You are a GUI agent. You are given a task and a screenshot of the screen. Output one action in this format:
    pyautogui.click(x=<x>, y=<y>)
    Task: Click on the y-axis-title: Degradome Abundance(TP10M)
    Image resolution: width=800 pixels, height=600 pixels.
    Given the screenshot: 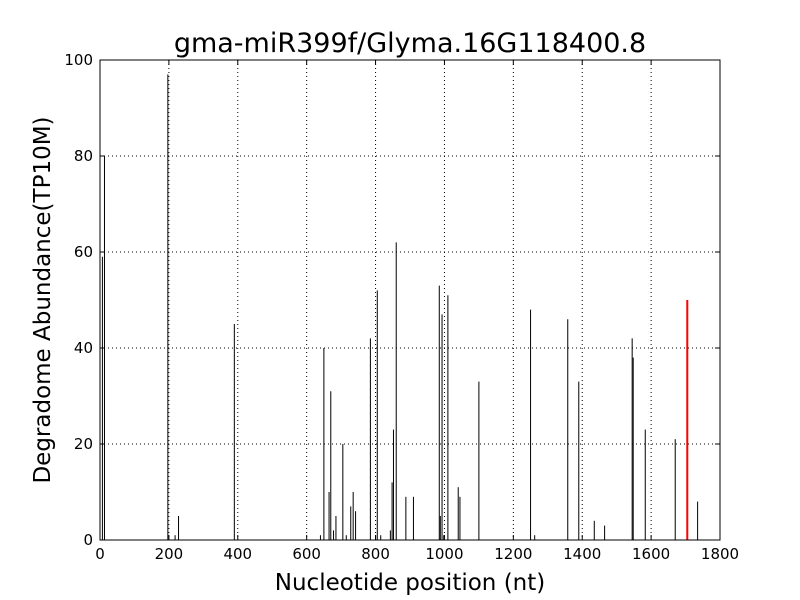 What is the action you would take?
    pyautogui.click(x=43, y=299)
    